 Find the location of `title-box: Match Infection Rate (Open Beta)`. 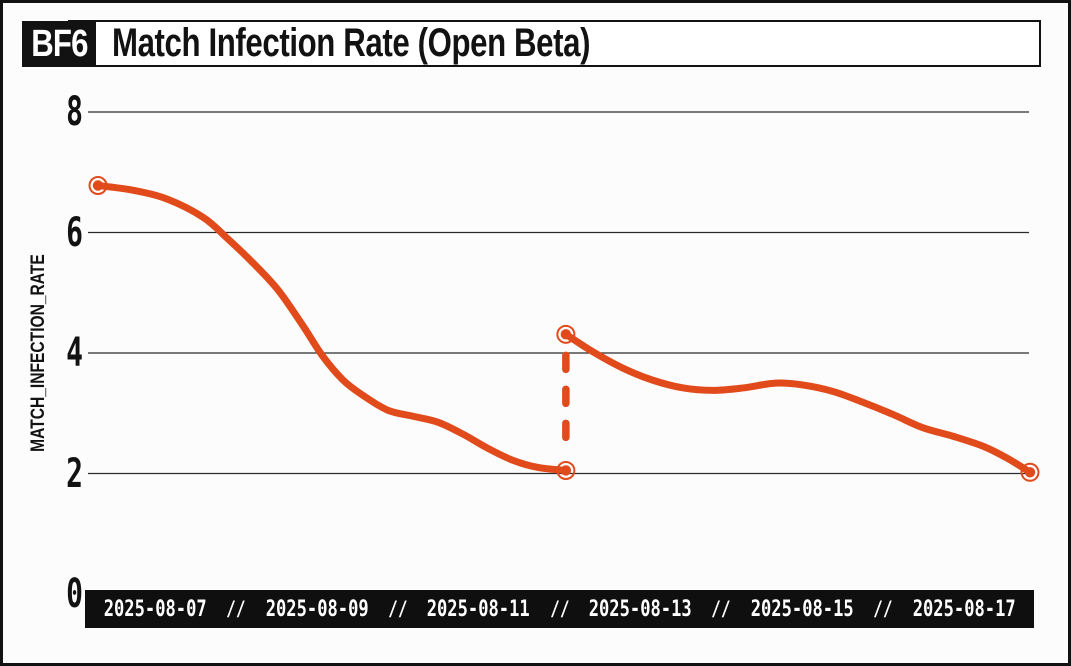

title-box: Match Infection Rate (Open Beta) is located at coordinates (554, 43).